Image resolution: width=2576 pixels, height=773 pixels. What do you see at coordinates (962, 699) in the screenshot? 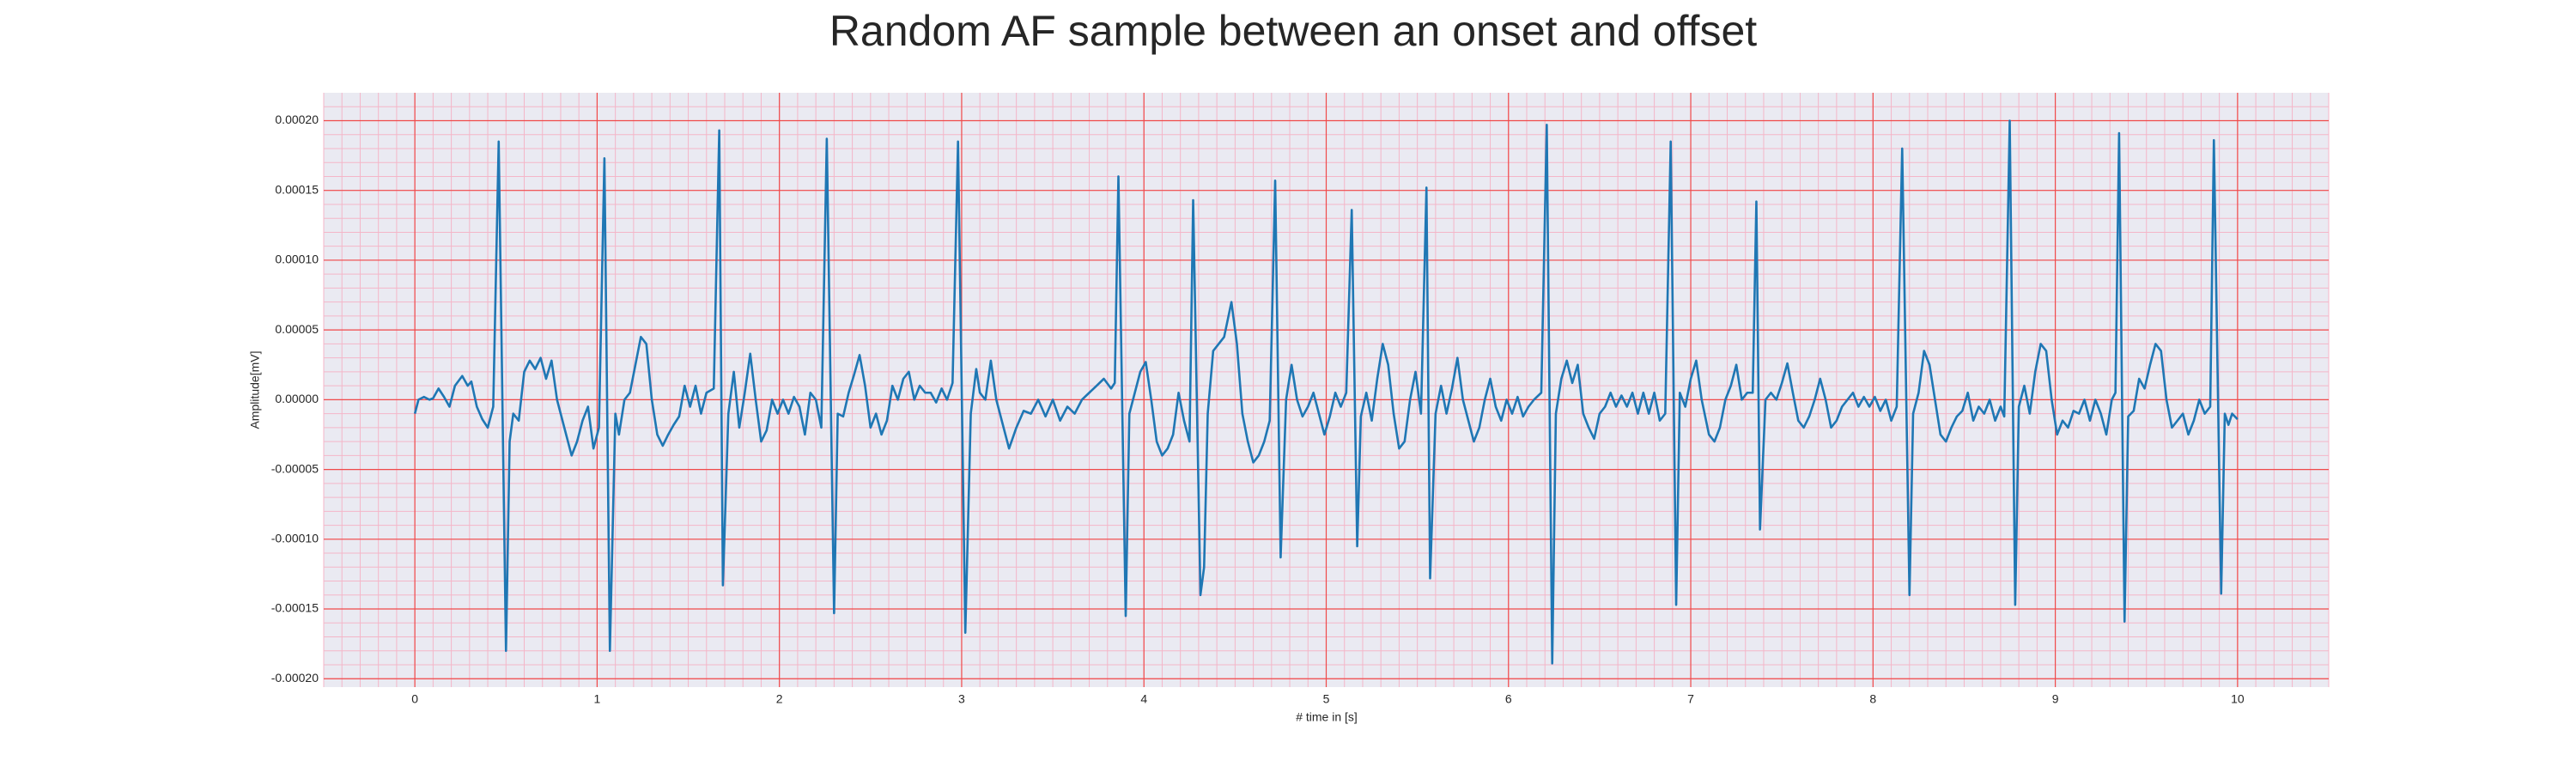
I see `x-tick-label: 3` at bounding box center [962, 699].